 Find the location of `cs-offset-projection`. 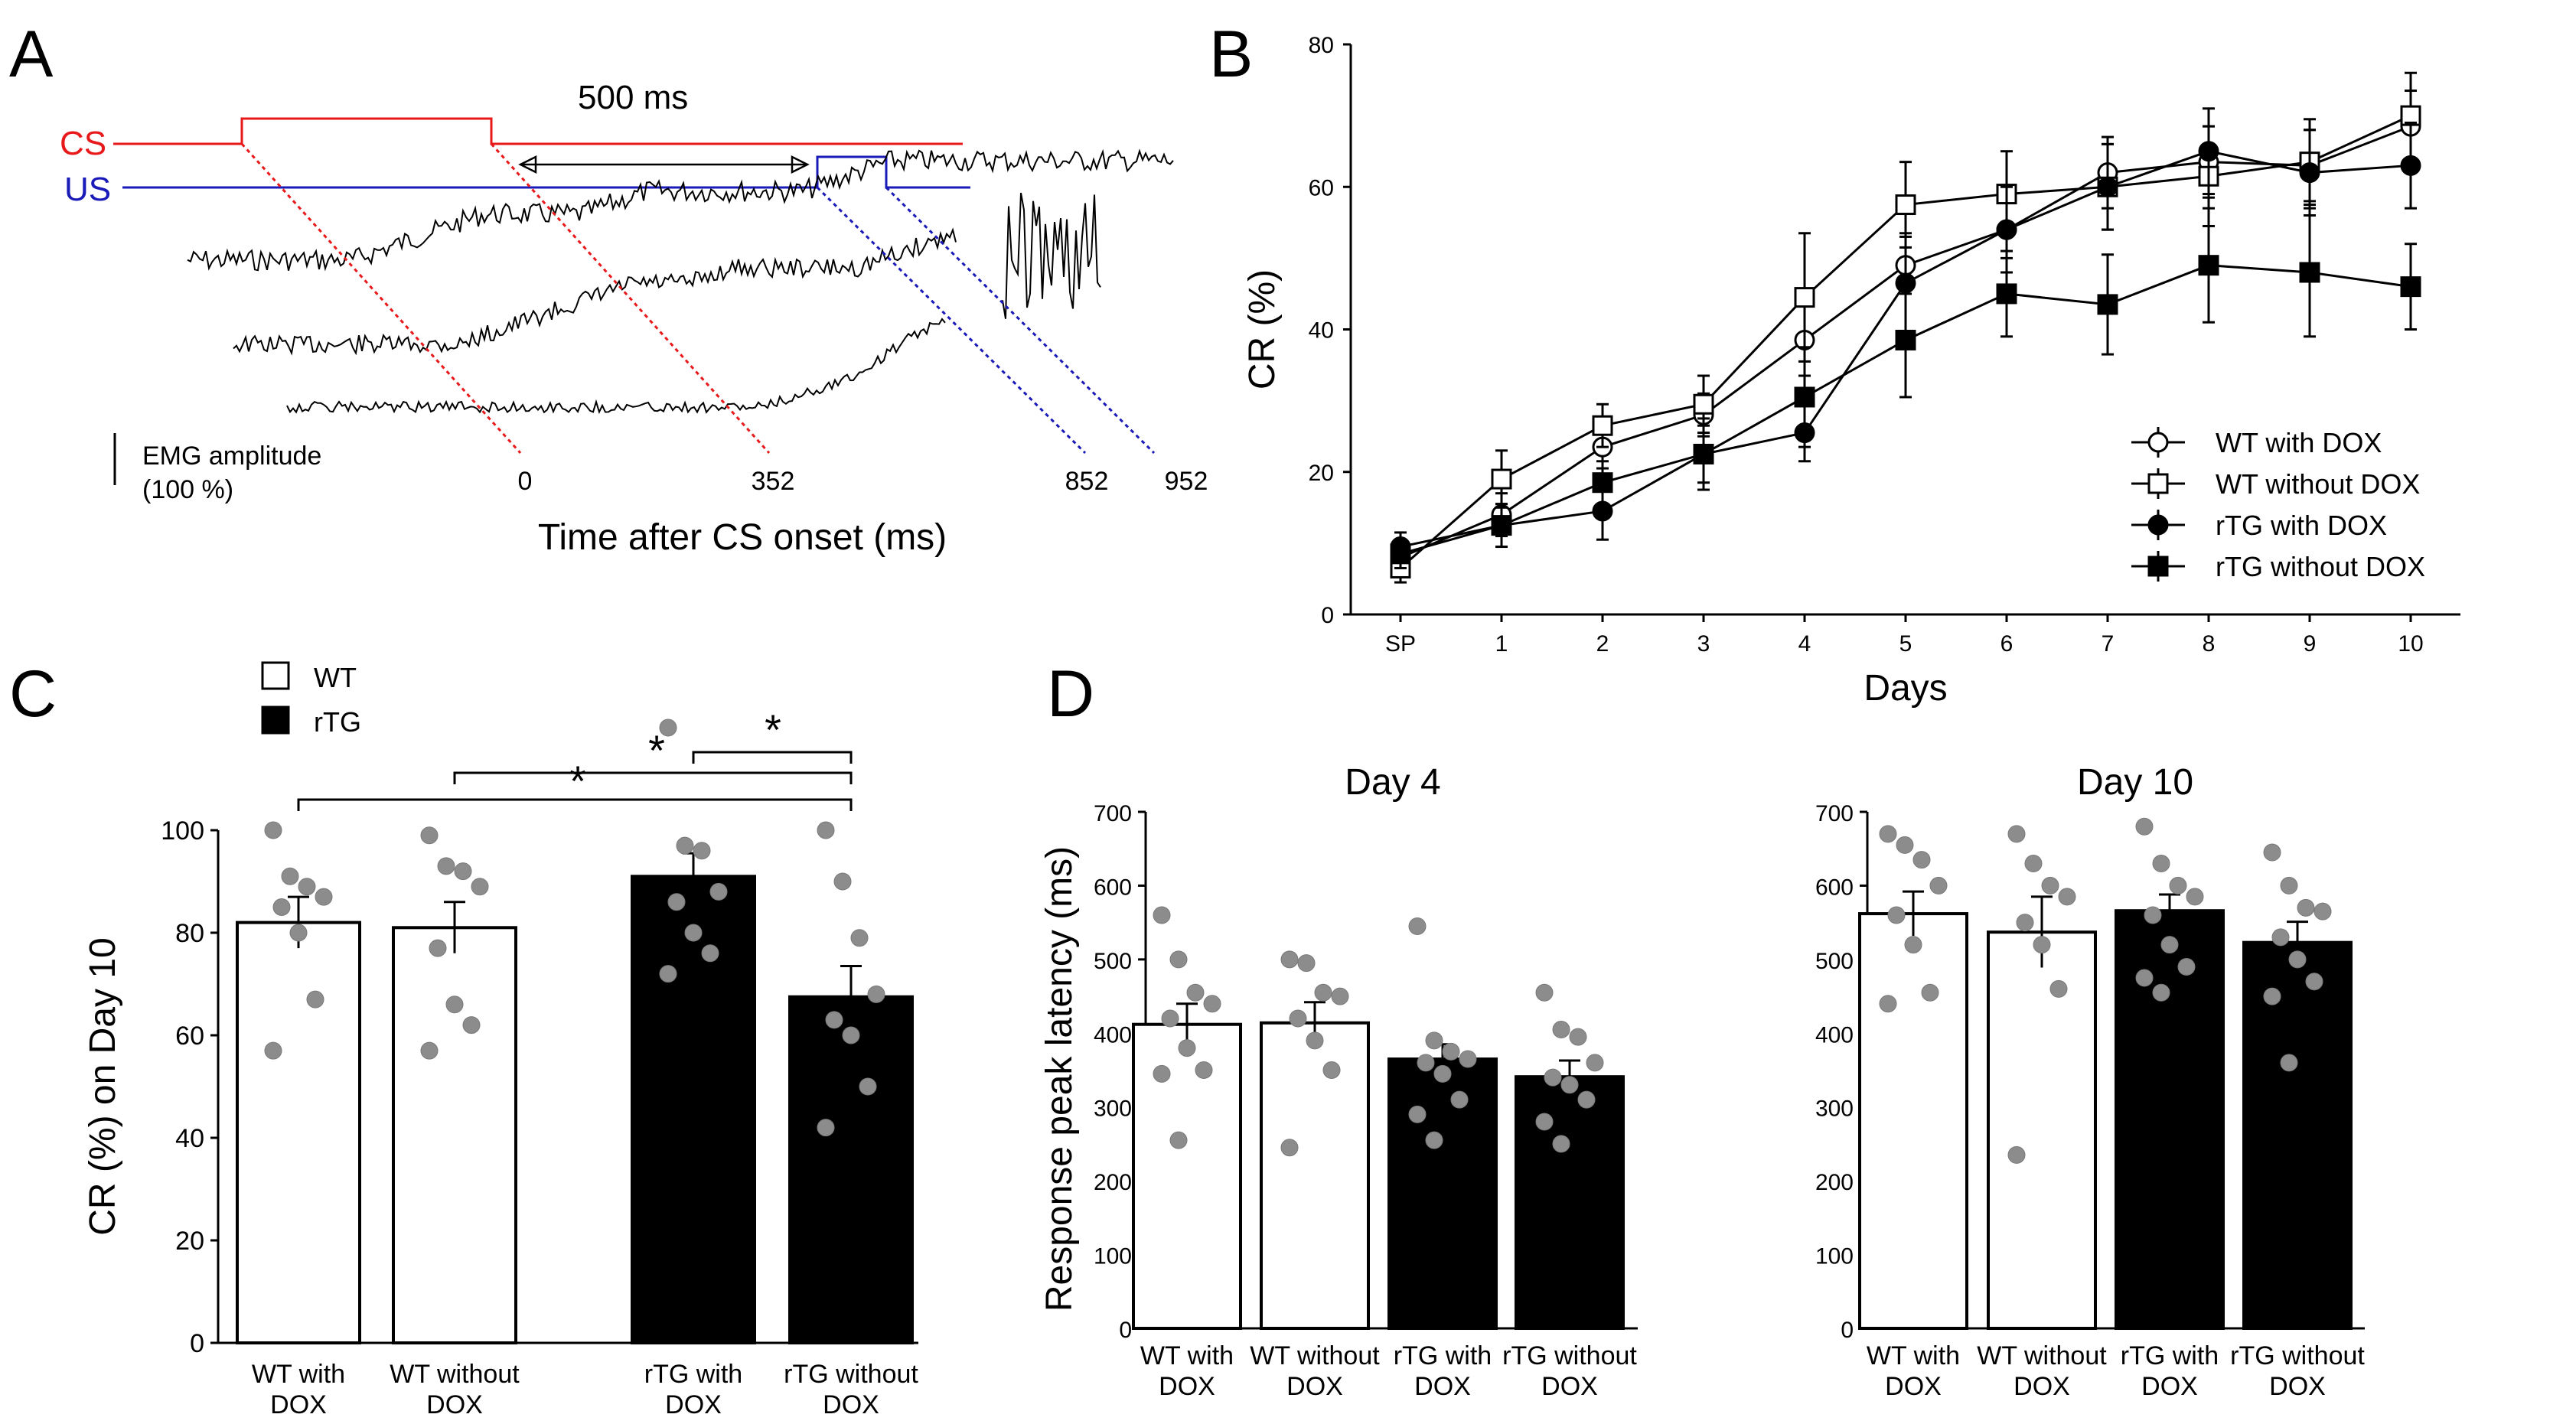

cs-offset-projection is located at coordinates (630, 298).